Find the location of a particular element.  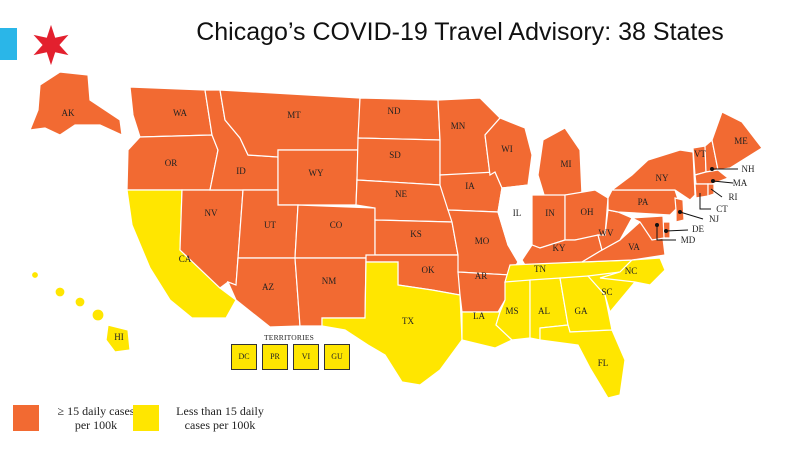

label-MI: MI is located at coordinates (566, 164).